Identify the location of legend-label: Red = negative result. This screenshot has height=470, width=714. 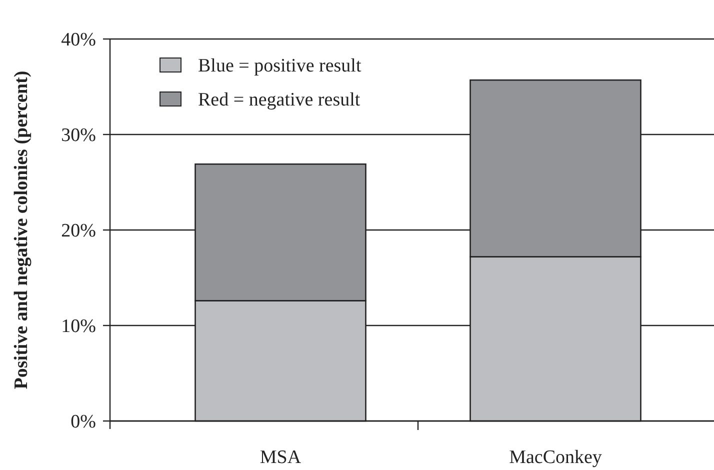
(279, 100).